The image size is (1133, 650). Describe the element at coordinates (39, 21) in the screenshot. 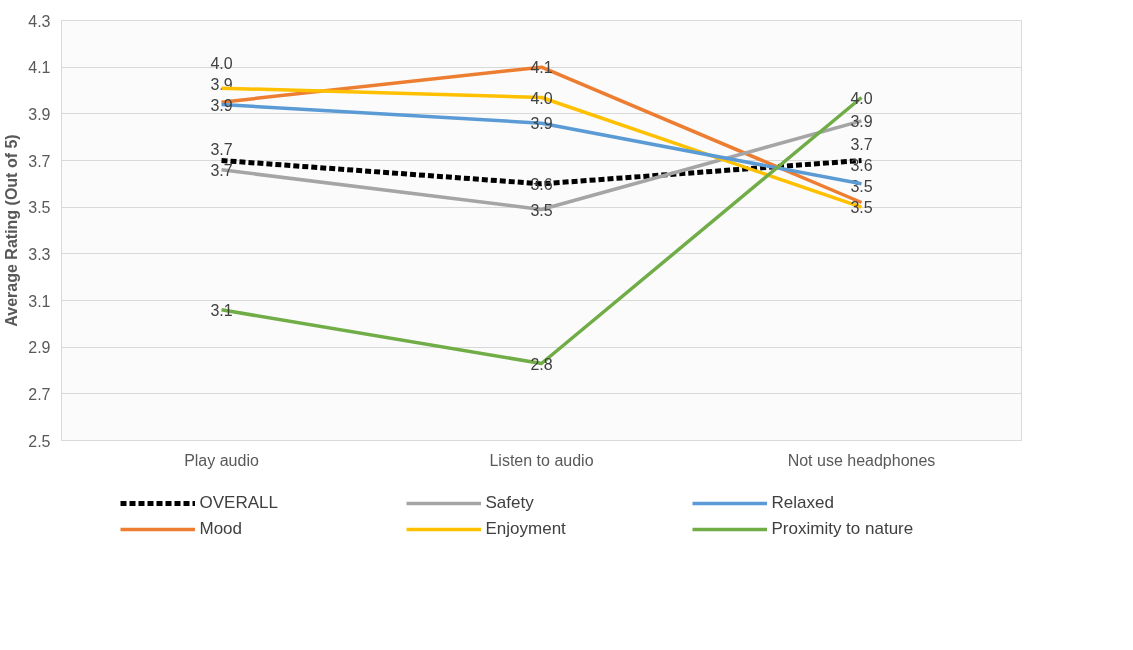

I see `y-tick-label: 4.3` at that location.